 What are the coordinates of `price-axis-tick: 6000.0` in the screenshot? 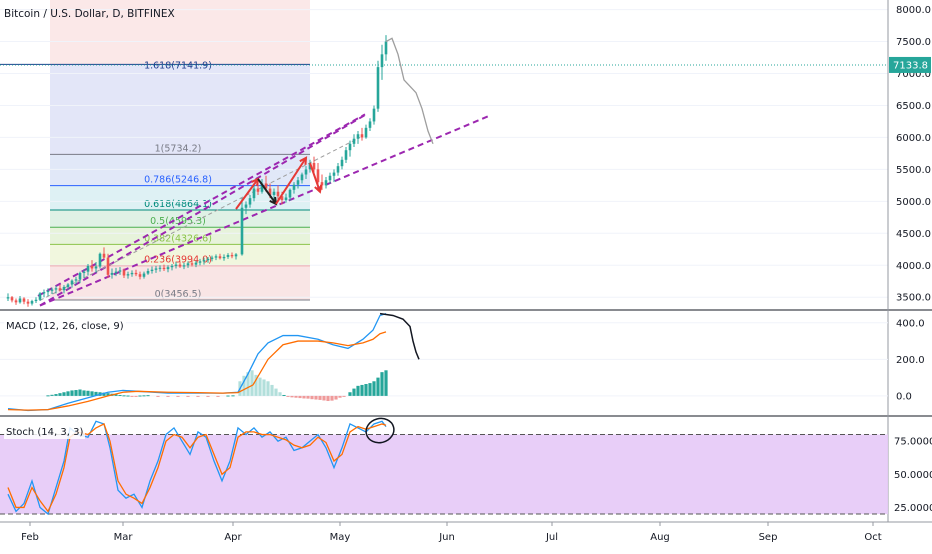 It's located at (913, 138).